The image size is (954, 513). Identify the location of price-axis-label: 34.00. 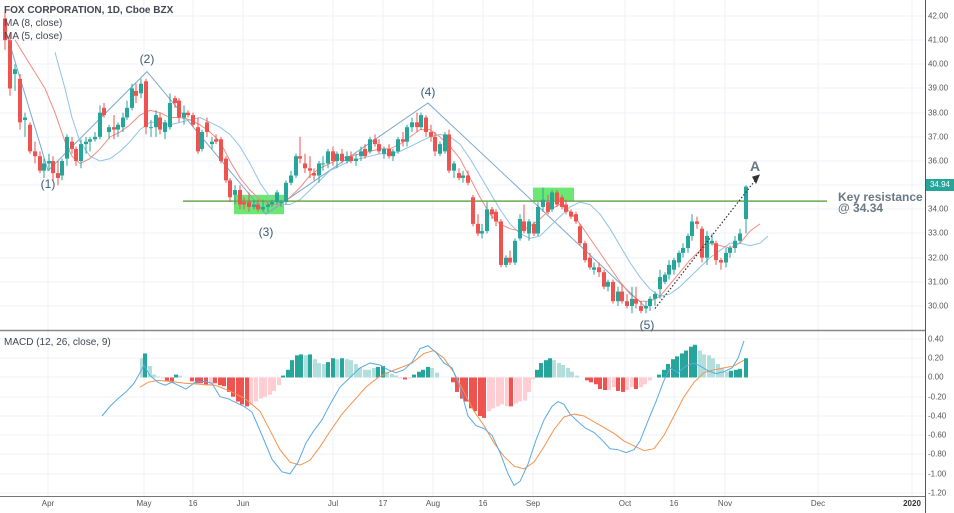
(938, 209).